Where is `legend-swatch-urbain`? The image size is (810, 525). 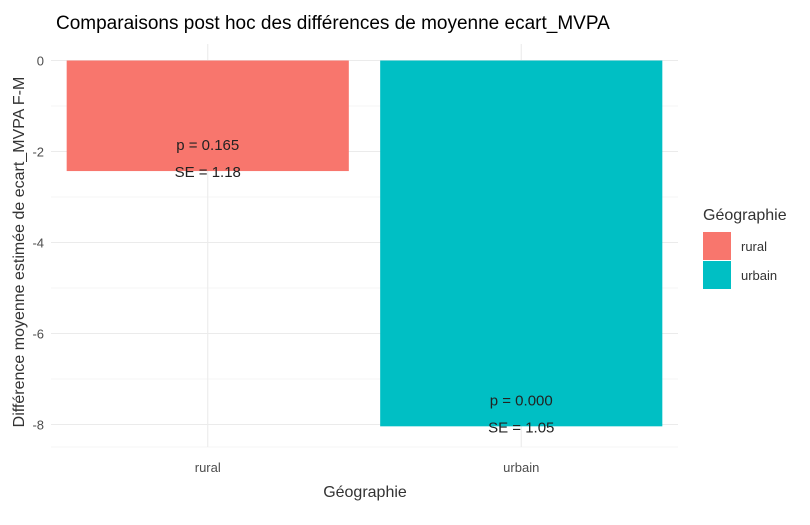
legend-swatch-urbain is located at coordinates (717, 275).